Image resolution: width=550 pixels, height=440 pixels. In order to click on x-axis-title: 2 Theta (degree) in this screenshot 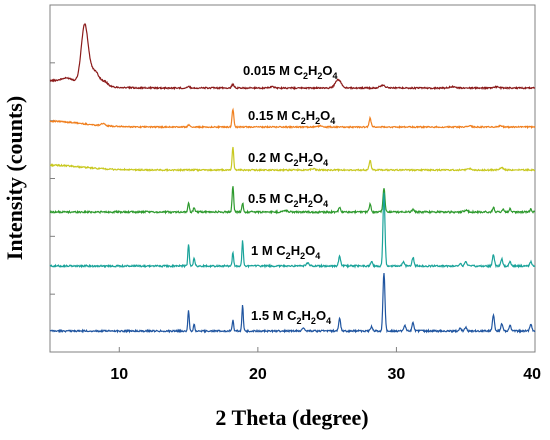, I will do `click(291, 417)`.